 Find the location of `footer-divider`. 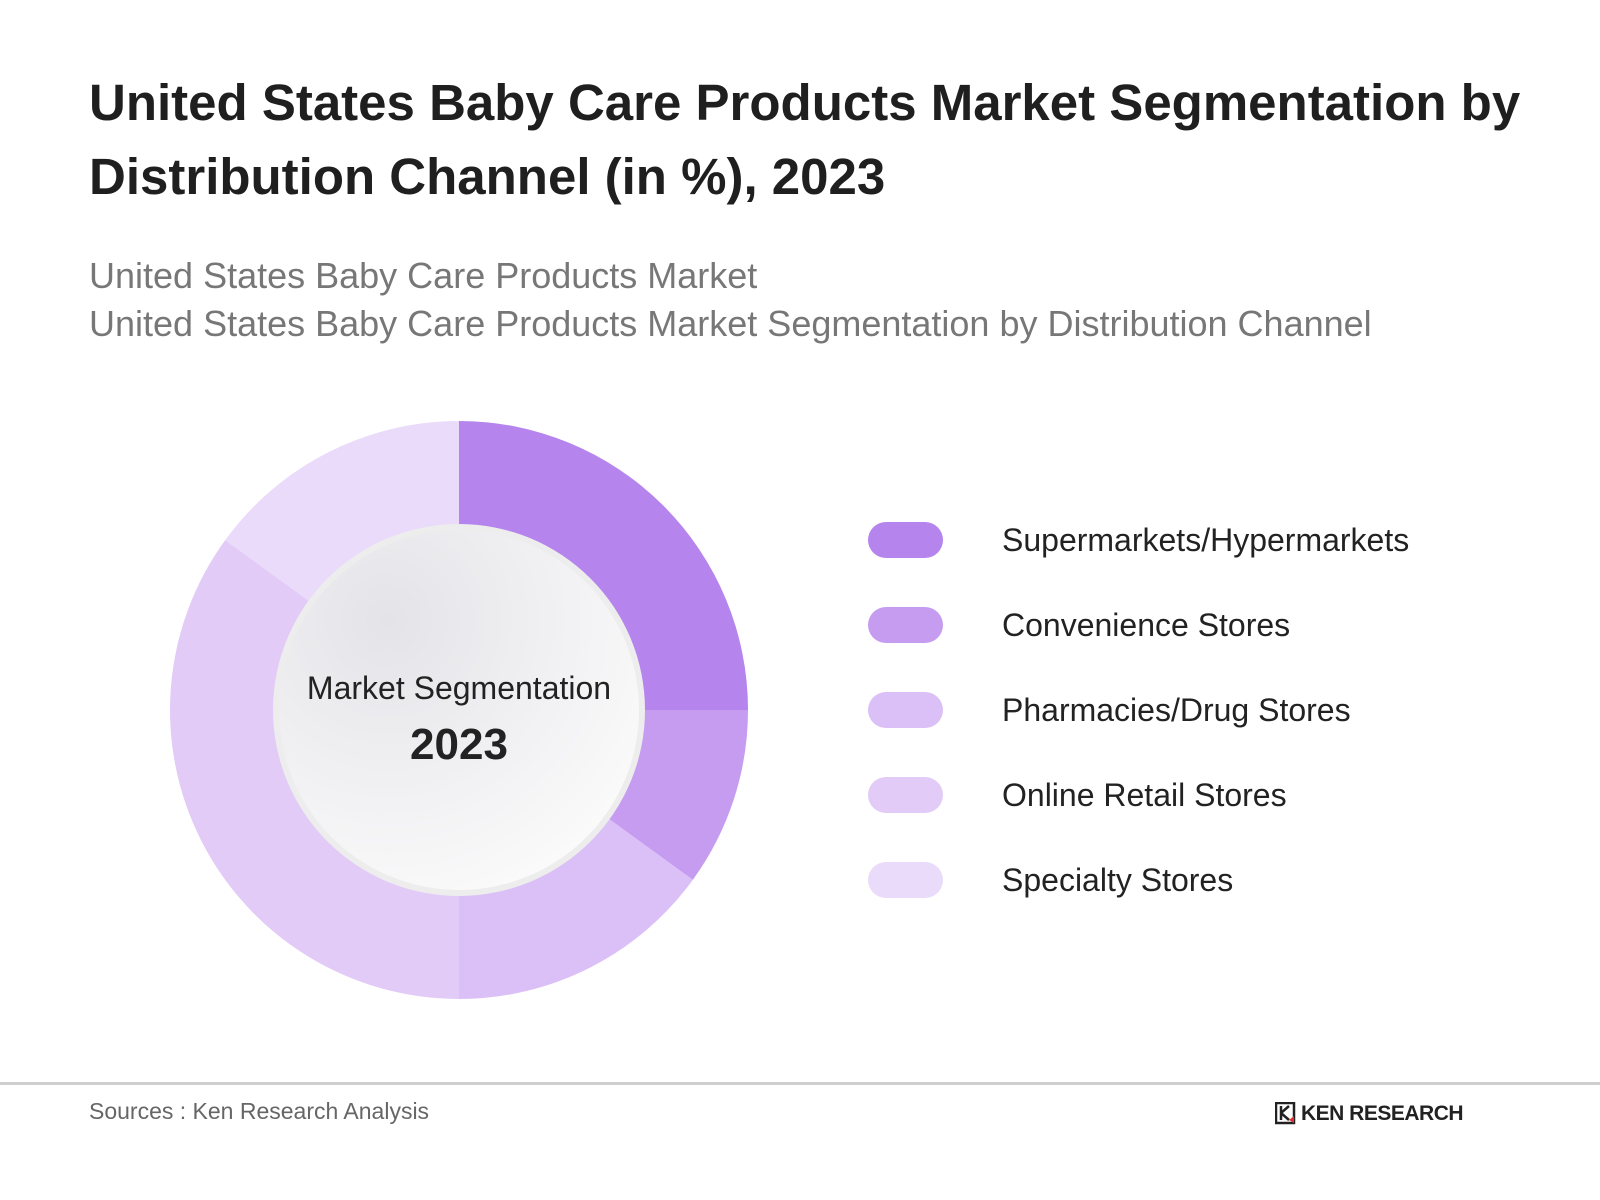

footer-divider is located at coordinates (800, 1083).